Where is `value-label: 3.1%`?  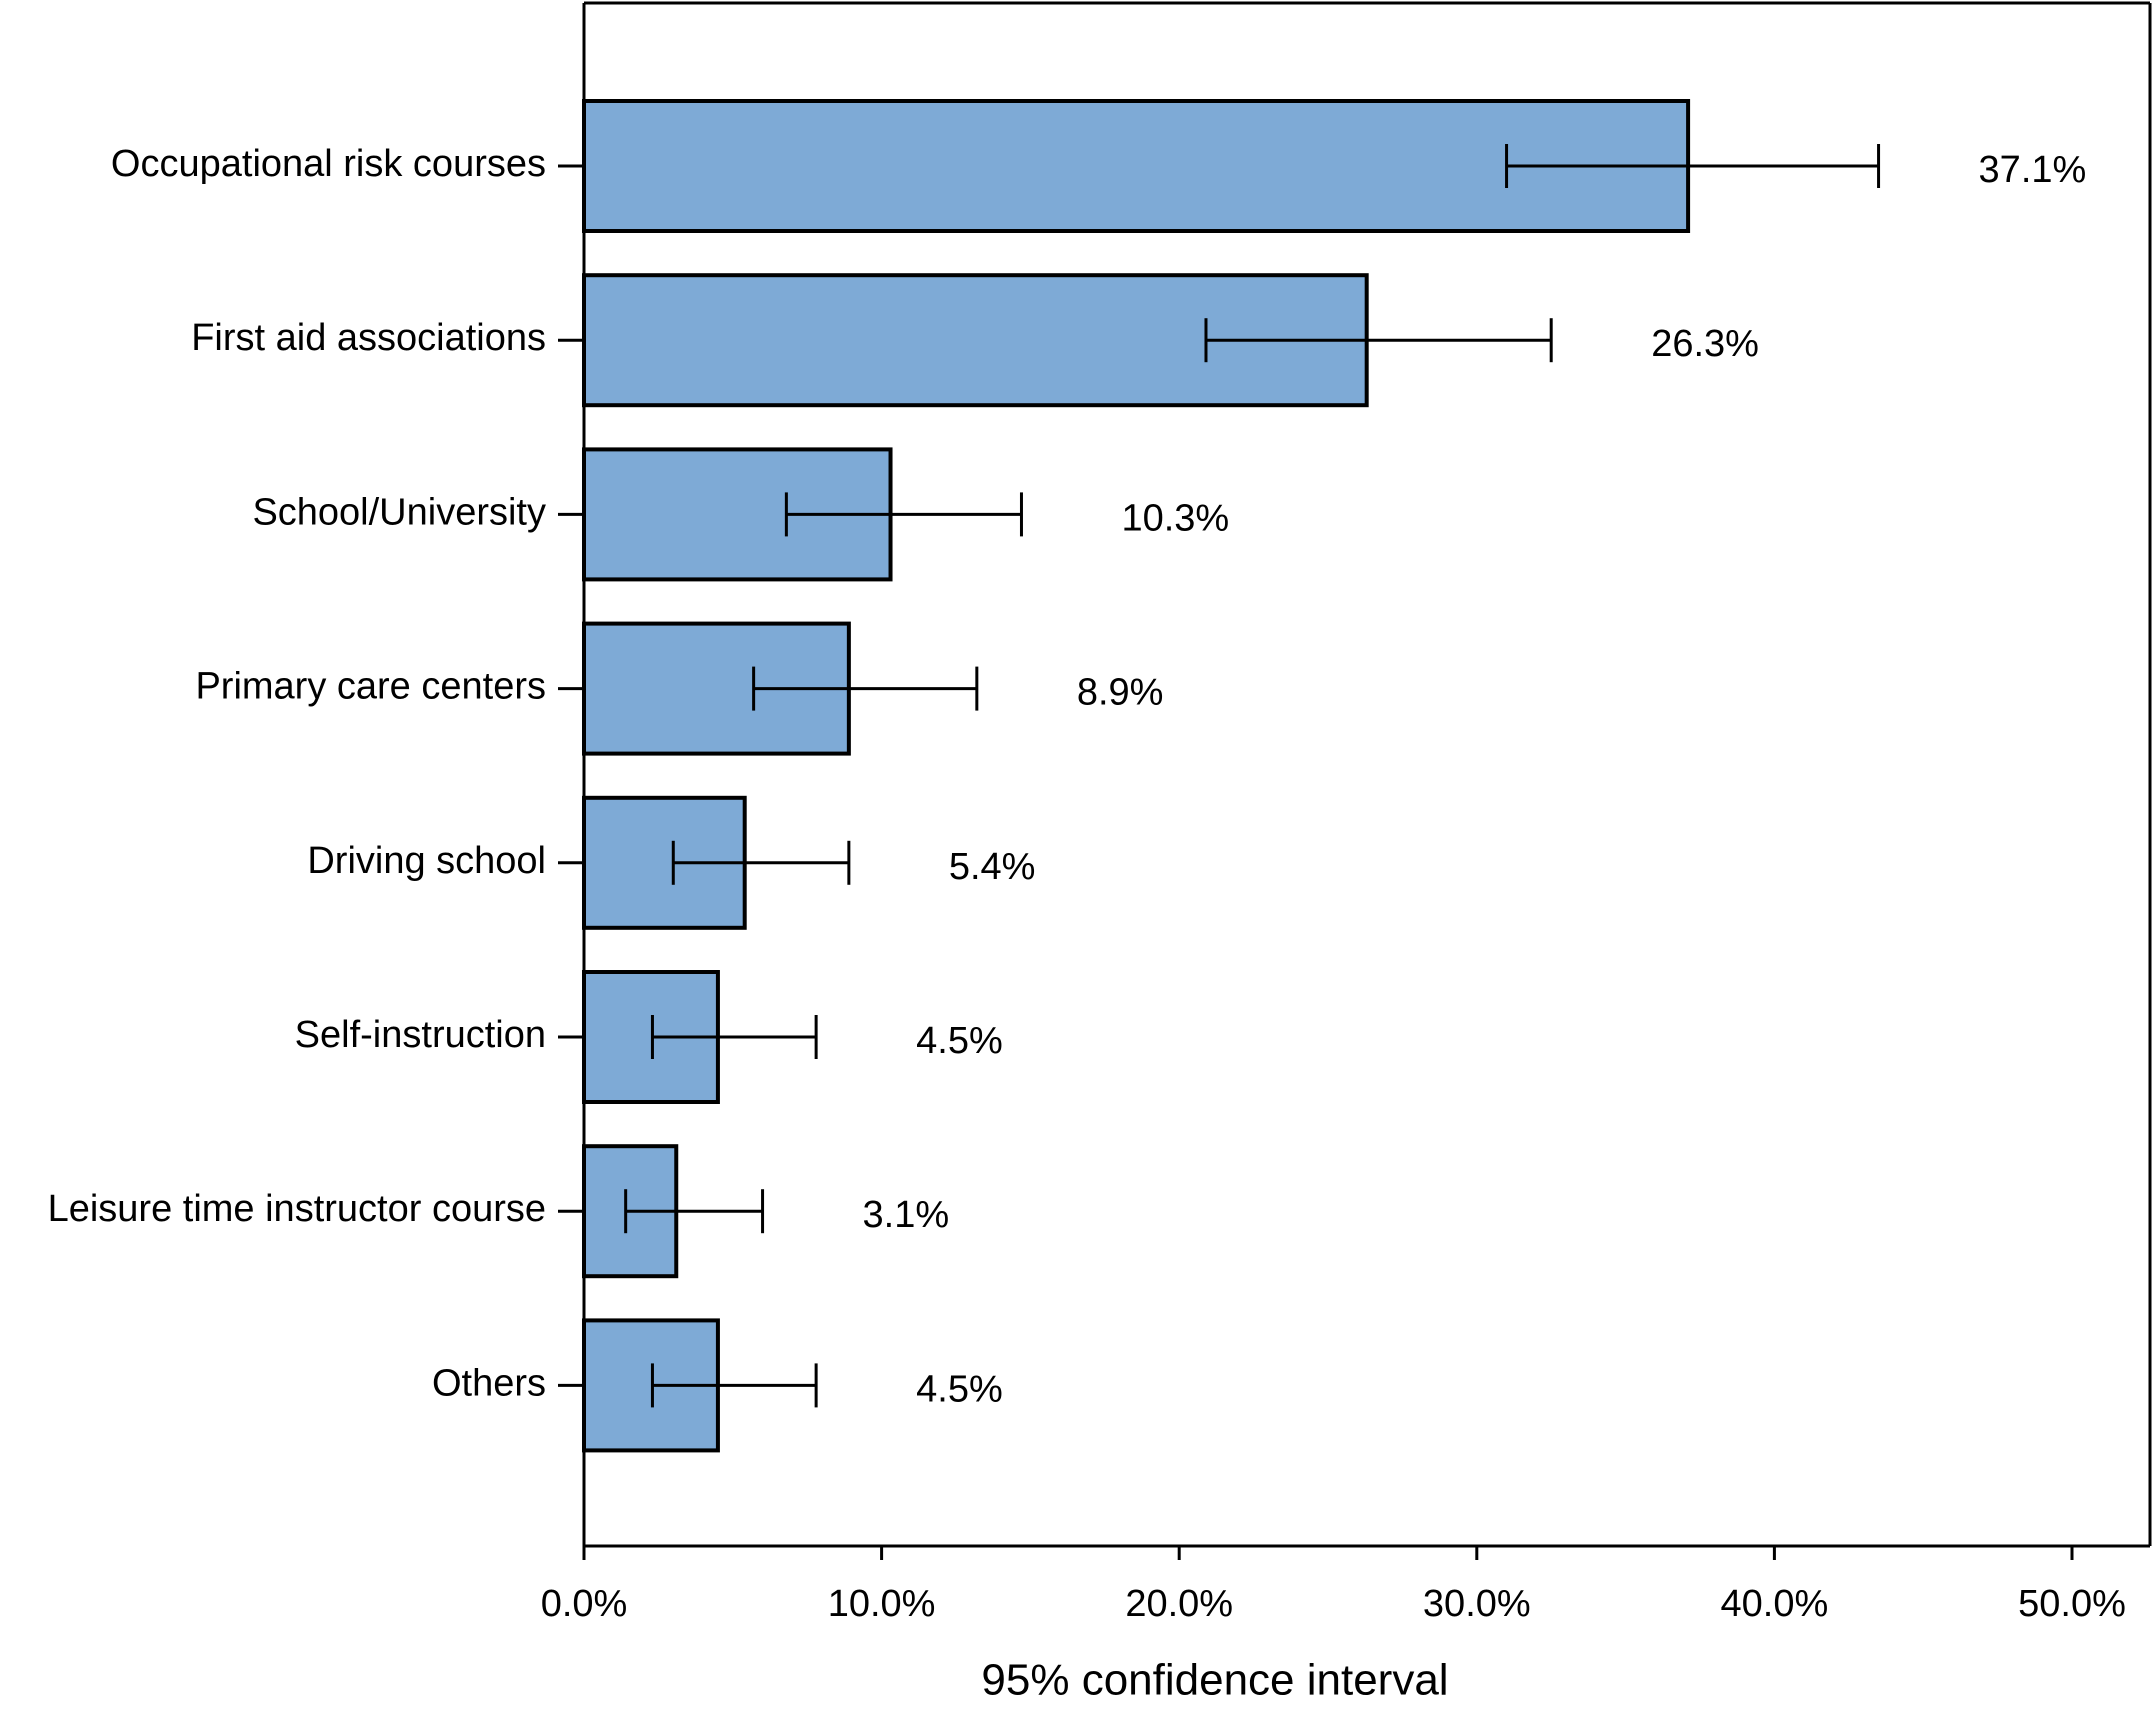 value-label: 3.1% is located at coordinates (906, 1215).